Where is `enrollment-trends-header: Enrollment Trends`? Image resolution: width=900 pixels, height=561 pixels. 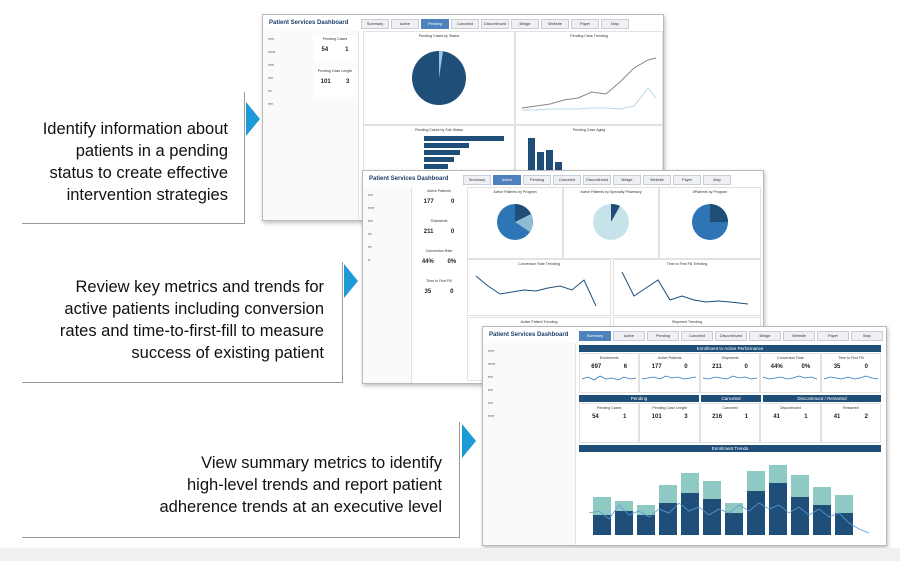
enrollment-trends-header: Enrollment Trends is located at coordinates (730, 448).